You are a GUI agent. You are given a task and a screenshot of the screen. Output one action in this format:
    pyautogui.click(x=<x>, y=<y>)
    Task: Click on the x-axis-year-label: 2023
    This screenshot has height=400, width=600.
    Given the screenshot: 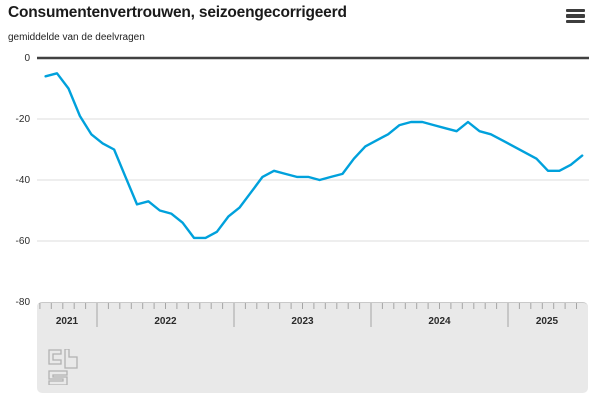 What is the action you would take?
    pyautogui.click(x=302, y=321)
    